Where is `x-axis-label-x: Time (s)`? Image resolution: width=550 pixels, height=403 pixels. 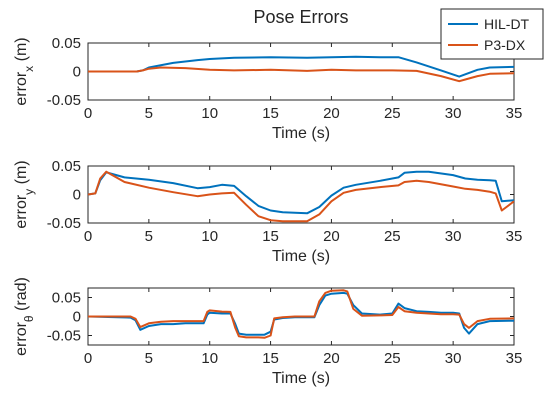
x-axis-label-x: Time (s) is located at coordinates (301, 133).